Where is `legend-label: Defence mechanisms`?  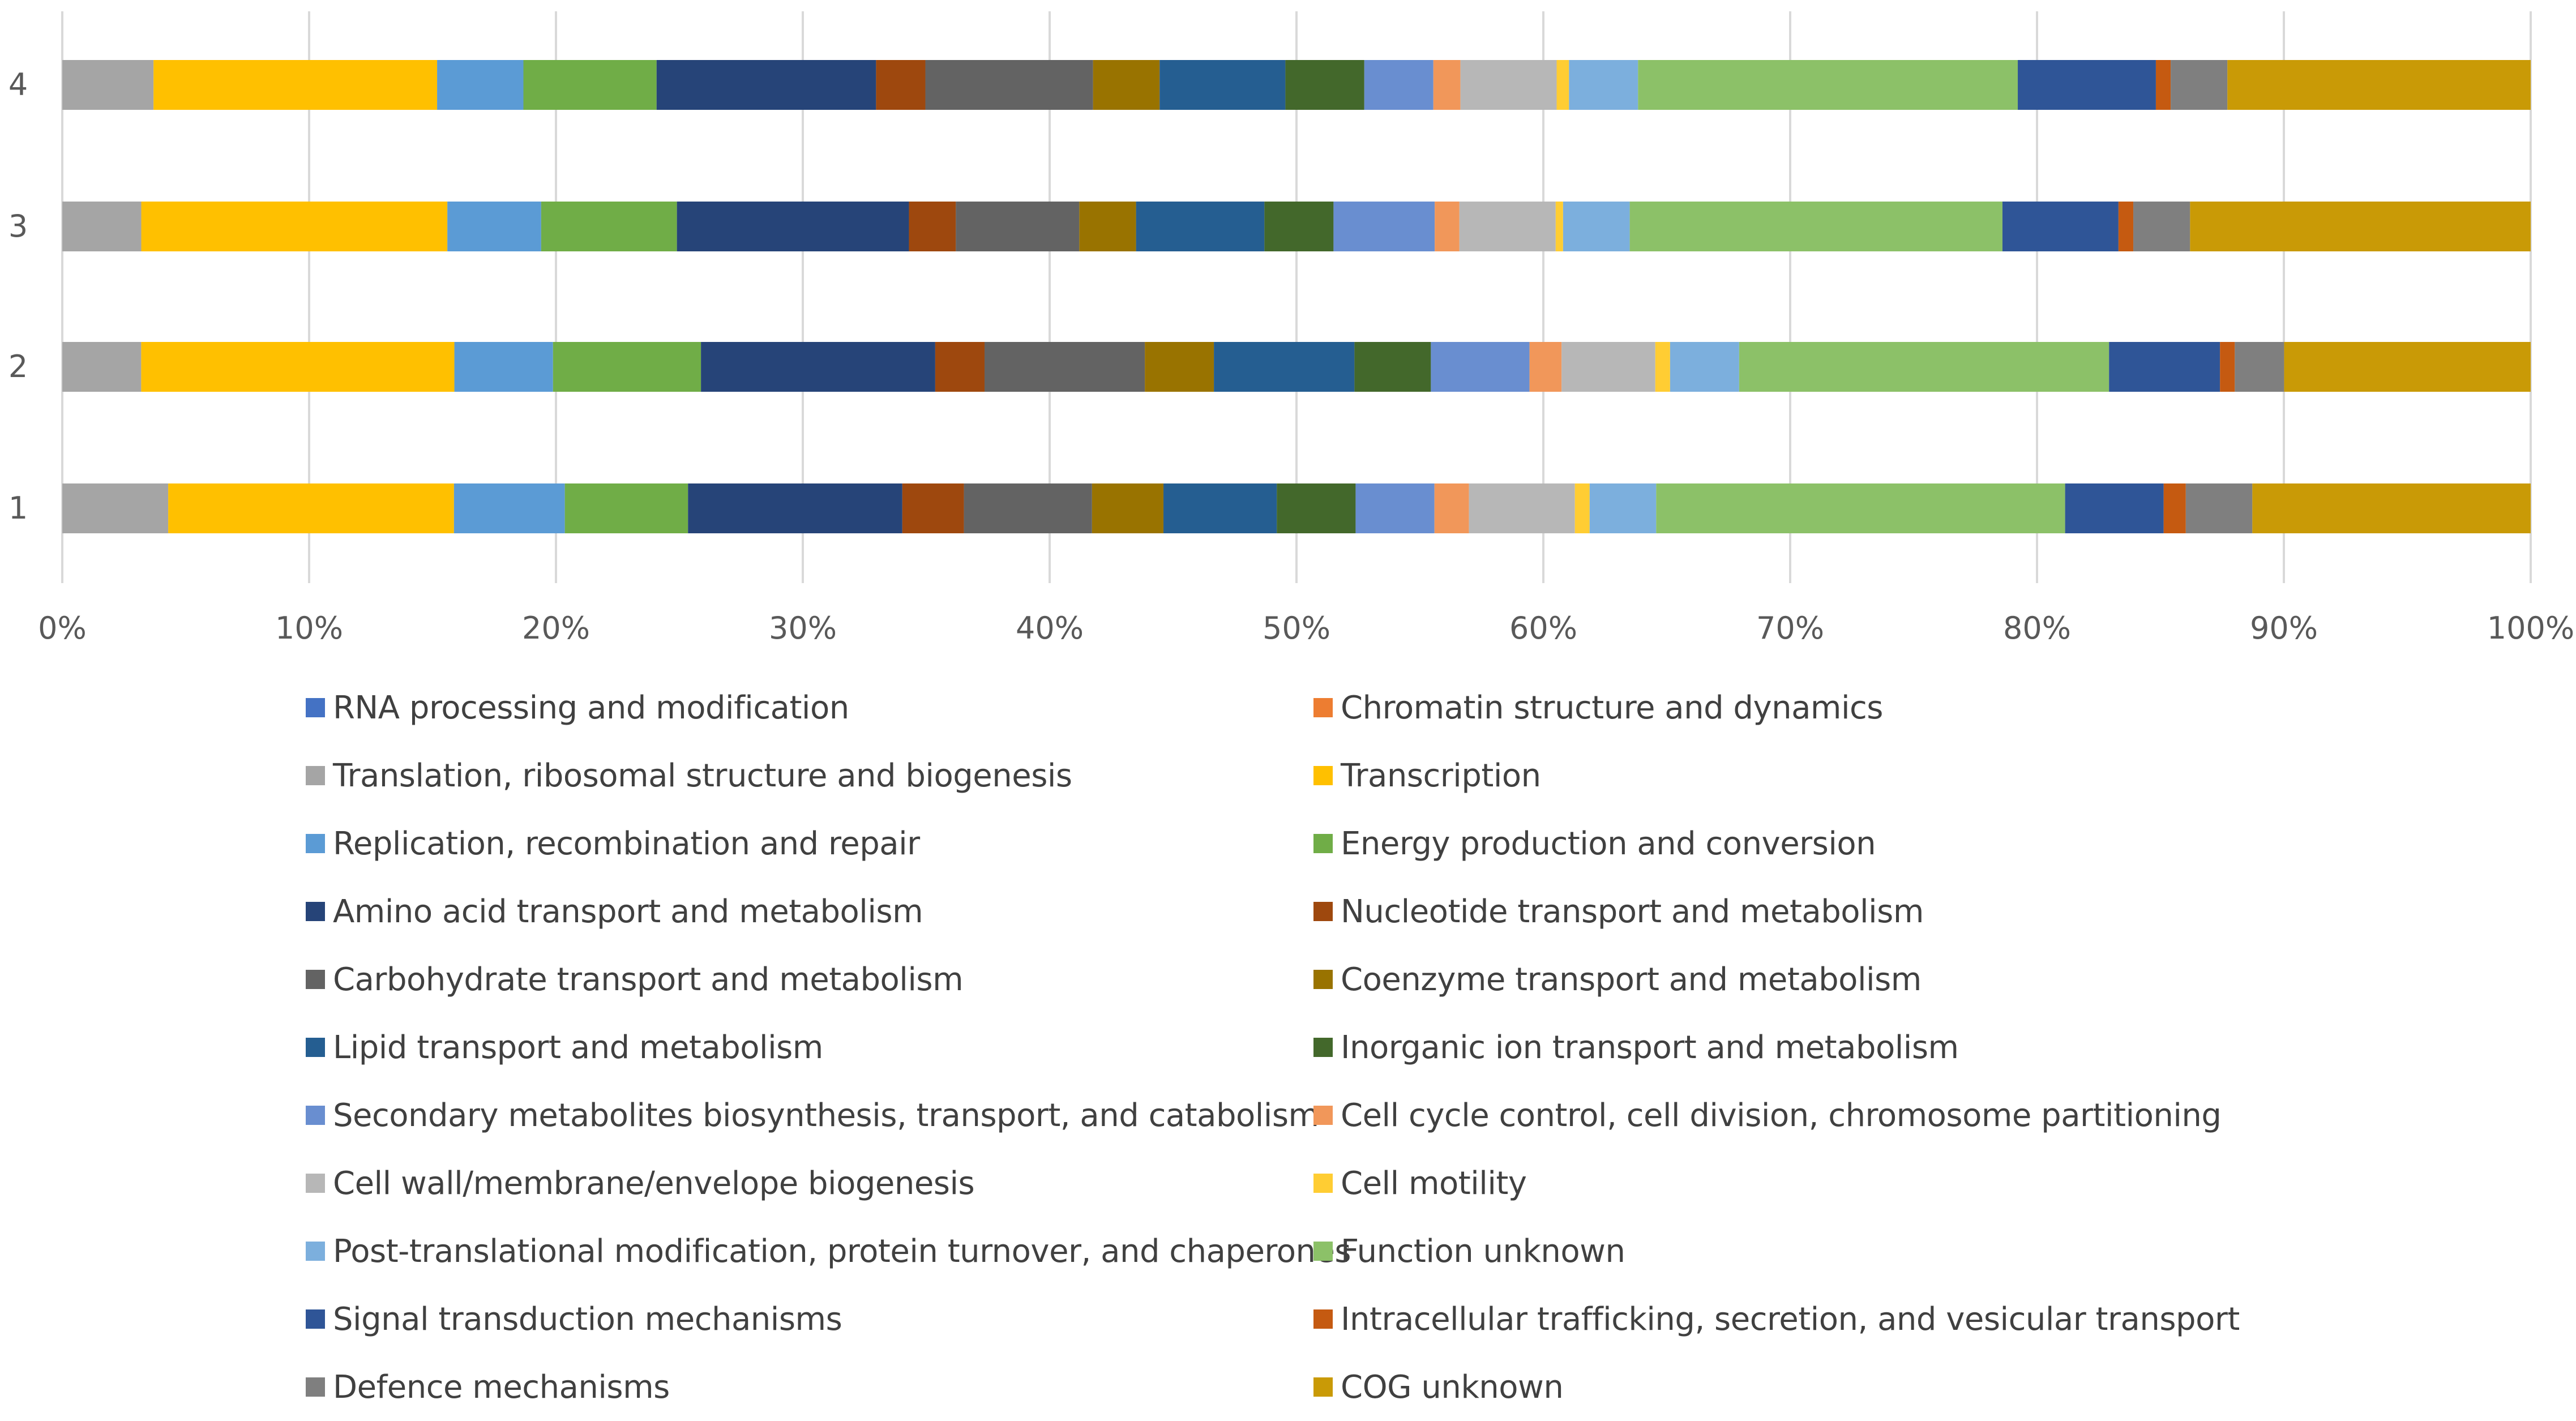 legend-label: Defence mechanisms is located at coordinates (501, 1387).